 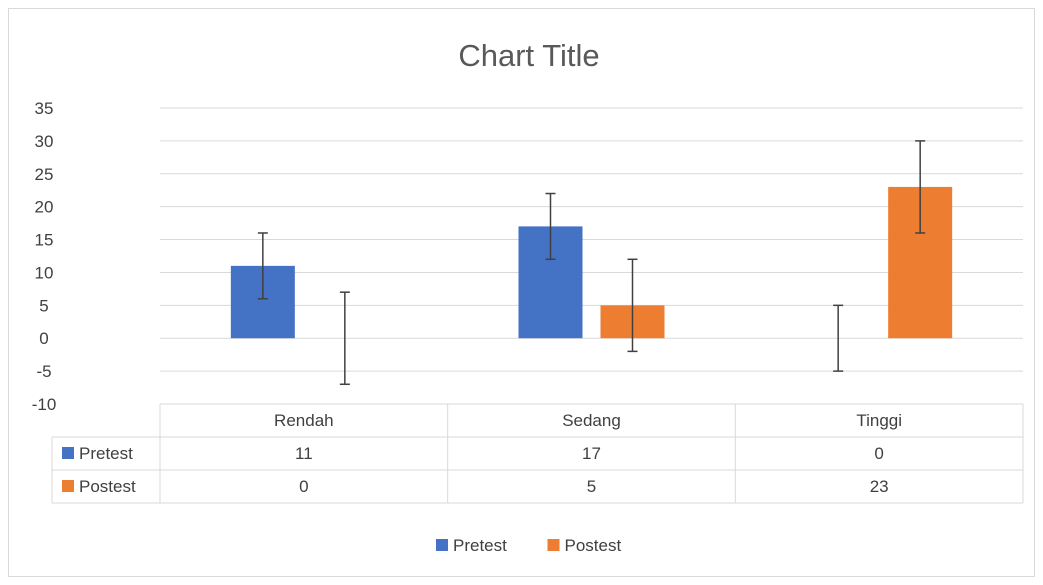 I want to click on category-label: Rendah, so click(x=304, y=420).